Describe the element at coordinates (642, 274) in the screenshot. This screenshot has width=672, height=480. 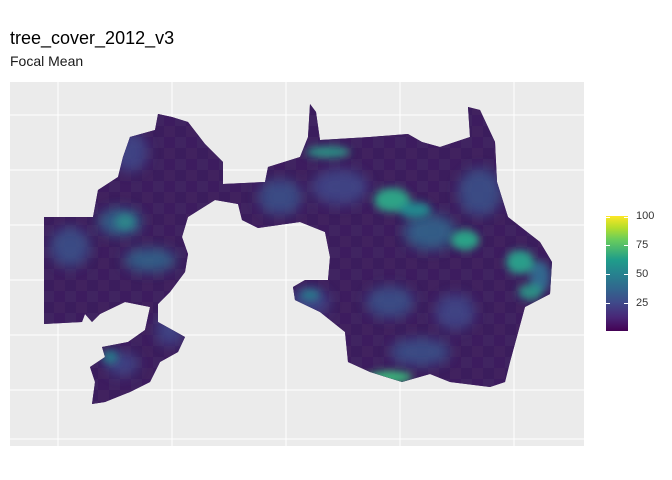
I see `legend-label-50: 50` at that location.